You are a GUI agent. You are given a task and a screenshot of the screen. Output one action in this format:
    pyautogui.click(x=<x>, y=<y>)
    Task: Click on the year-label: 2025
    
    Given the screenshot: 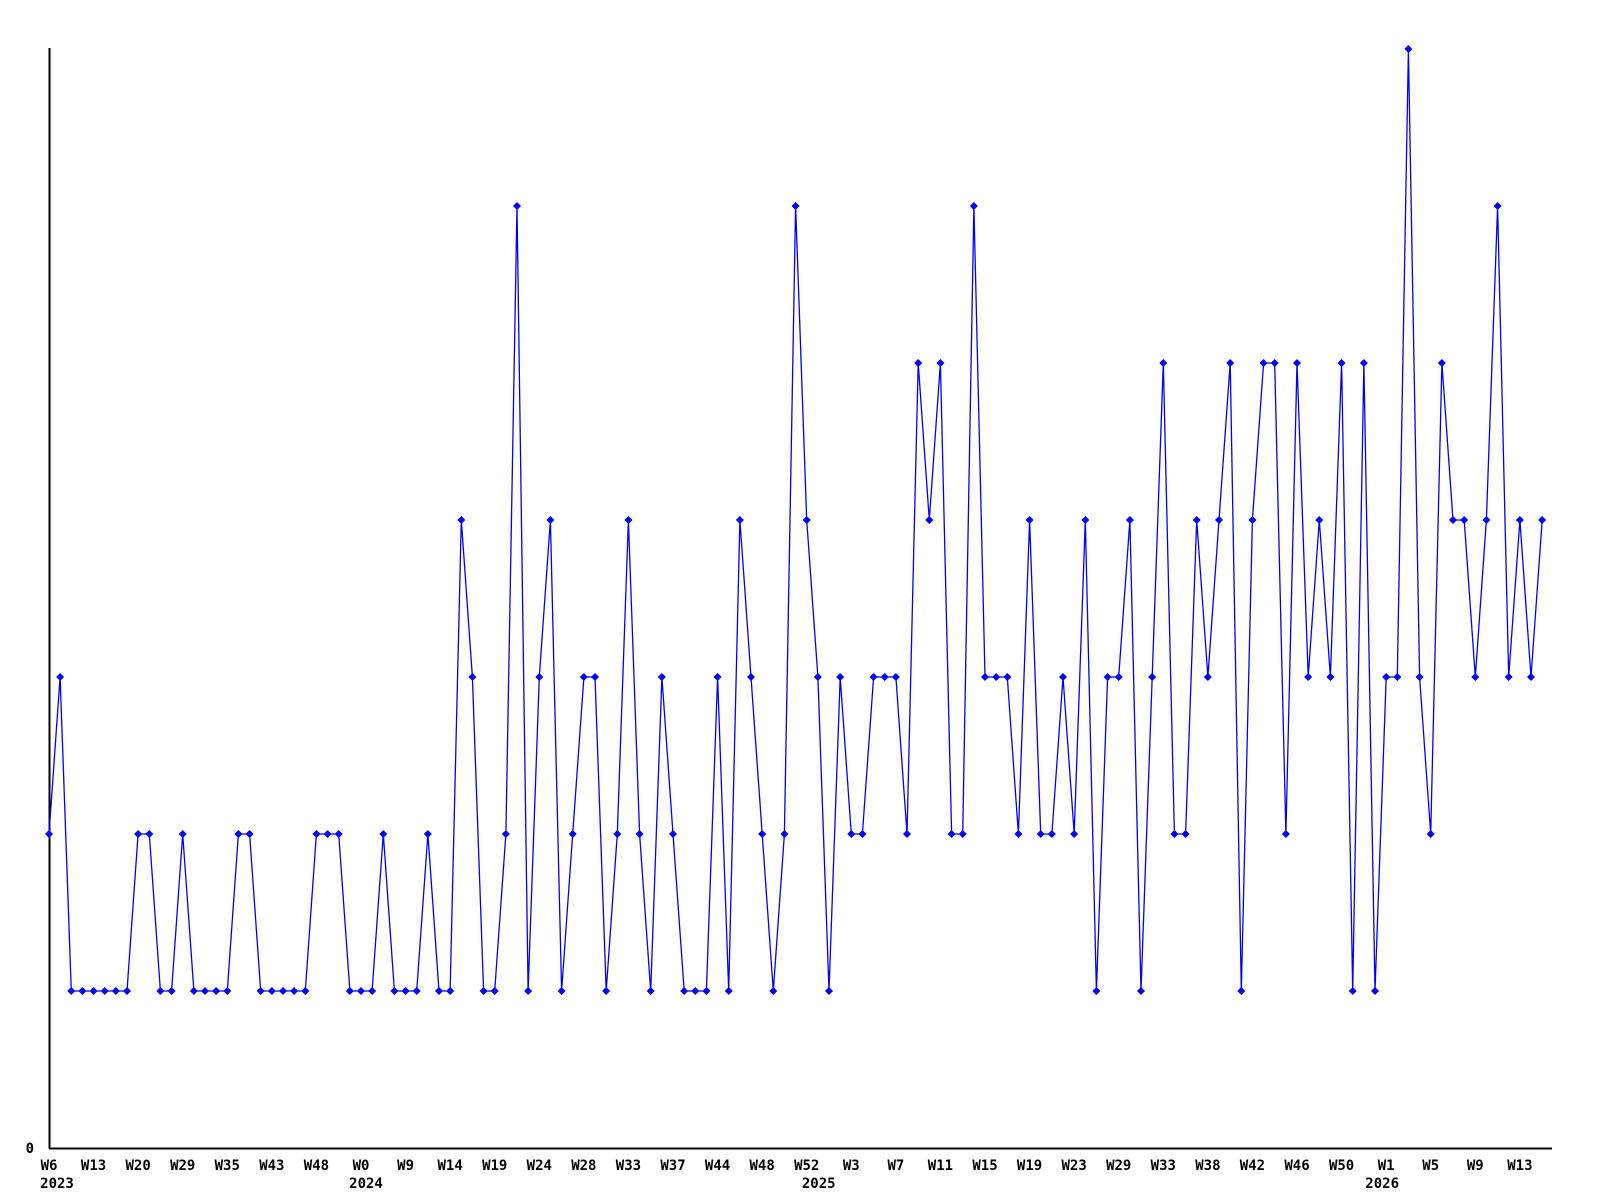 What is the action you would take?
    pyautogui.click(x=819, y=1184)
    